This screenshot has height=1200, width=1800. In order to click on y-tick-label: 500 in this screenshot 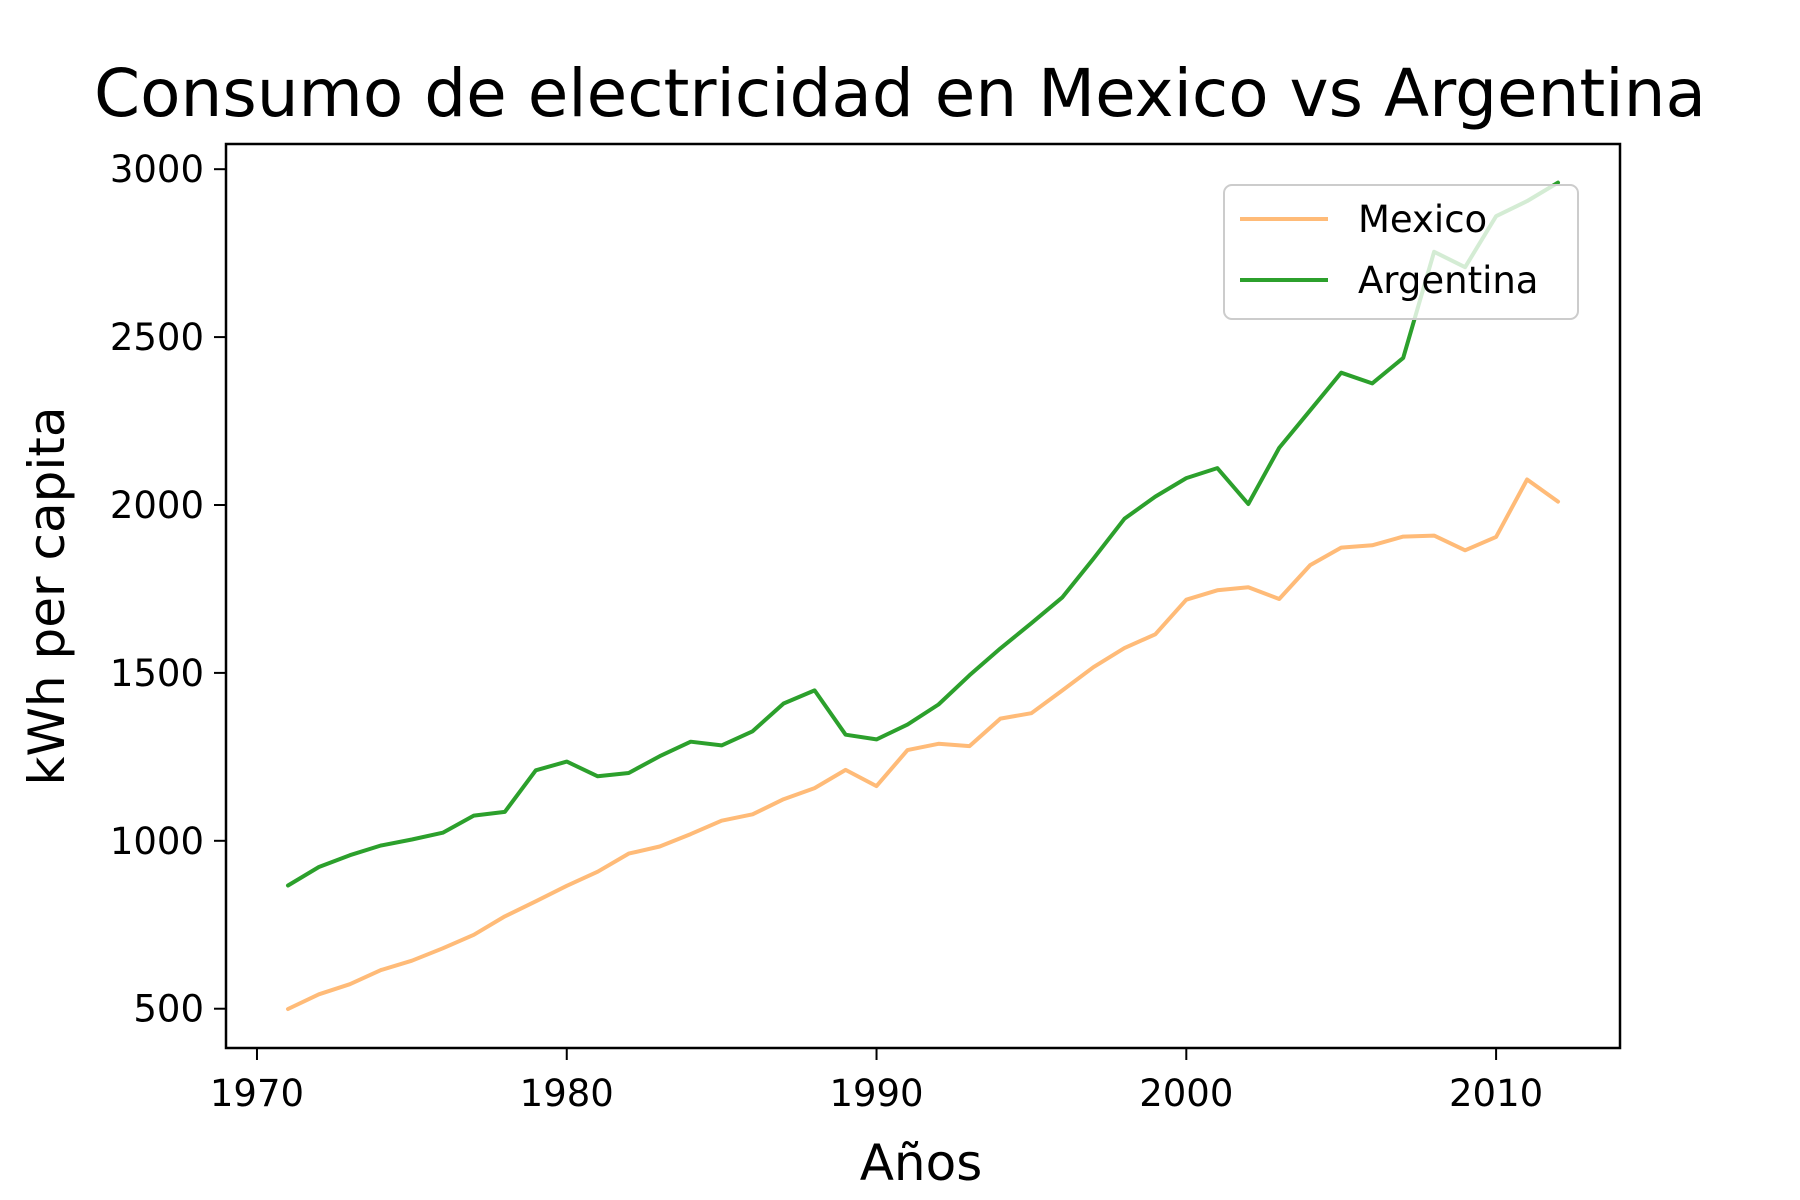, I will do `click(168, 1009)`.